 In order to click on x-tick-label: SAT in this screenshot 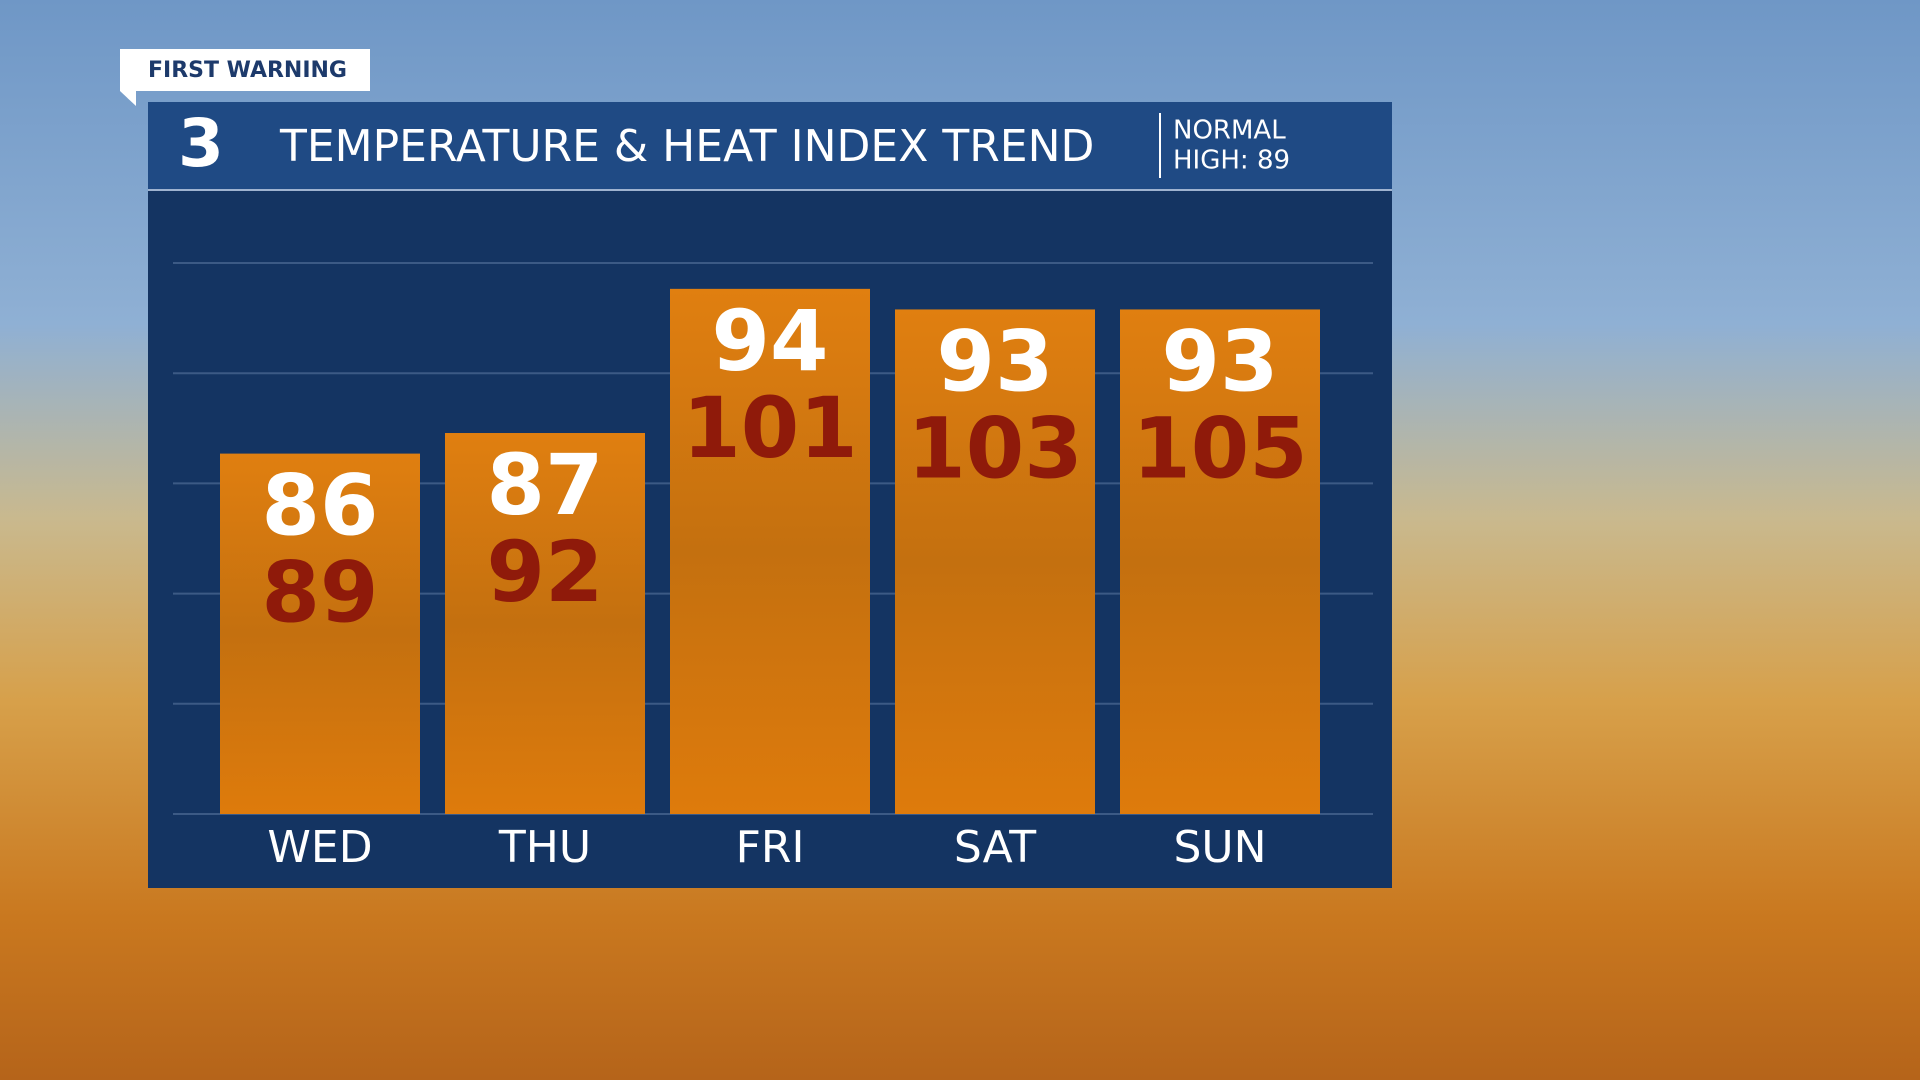, I will do `click(995, 847)`.